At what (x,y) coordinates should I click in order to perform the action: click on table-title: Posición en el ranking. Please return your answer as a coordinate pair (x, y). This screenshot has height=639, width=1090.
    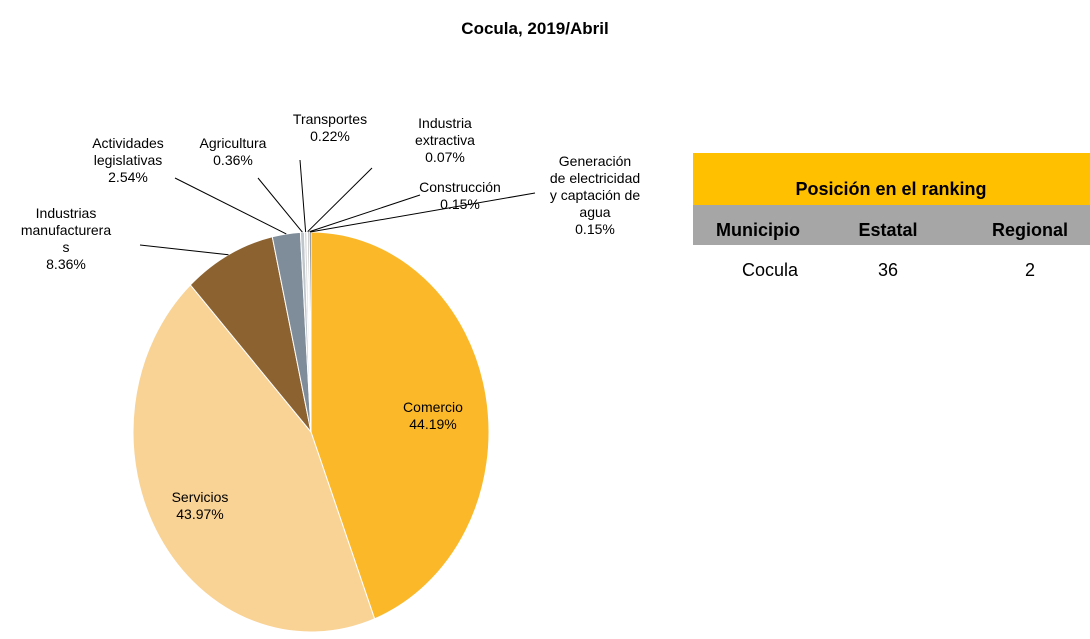
    Looking at the image, I should click on (890, 189).